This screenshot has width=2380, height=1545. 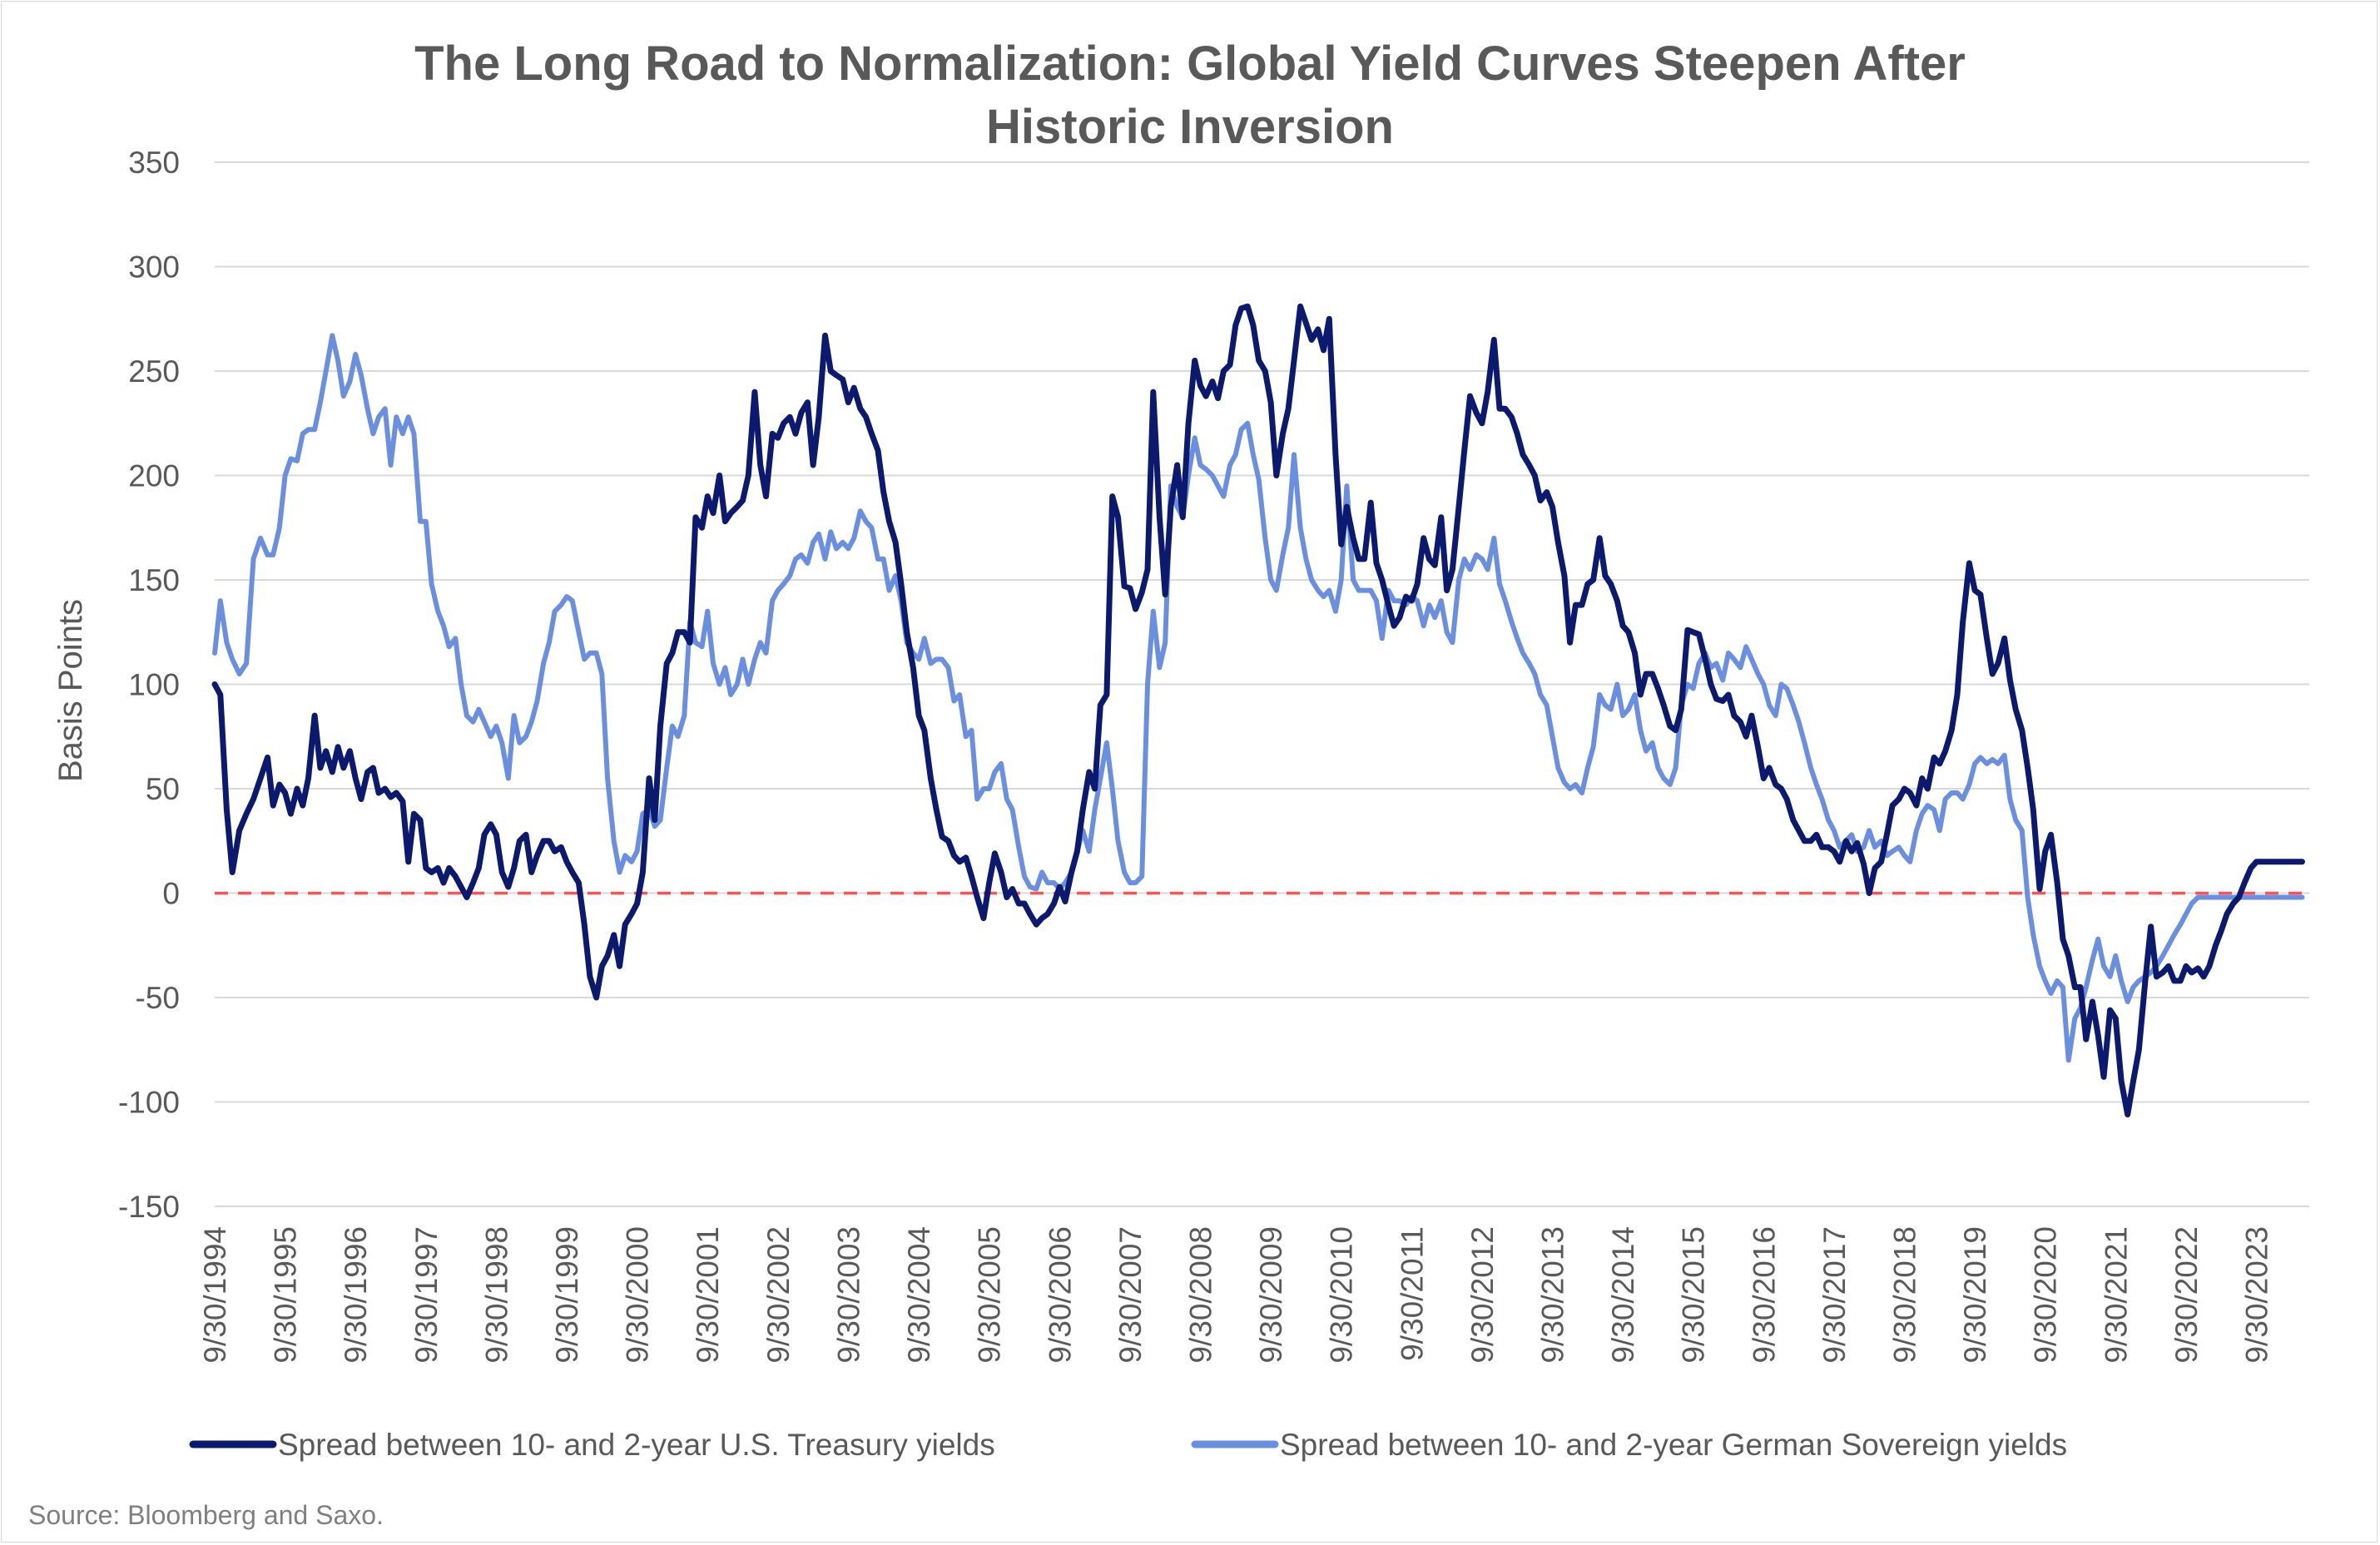 I want to click on x-tick-label: 9/30/2005, so click(x=990, y=1295).